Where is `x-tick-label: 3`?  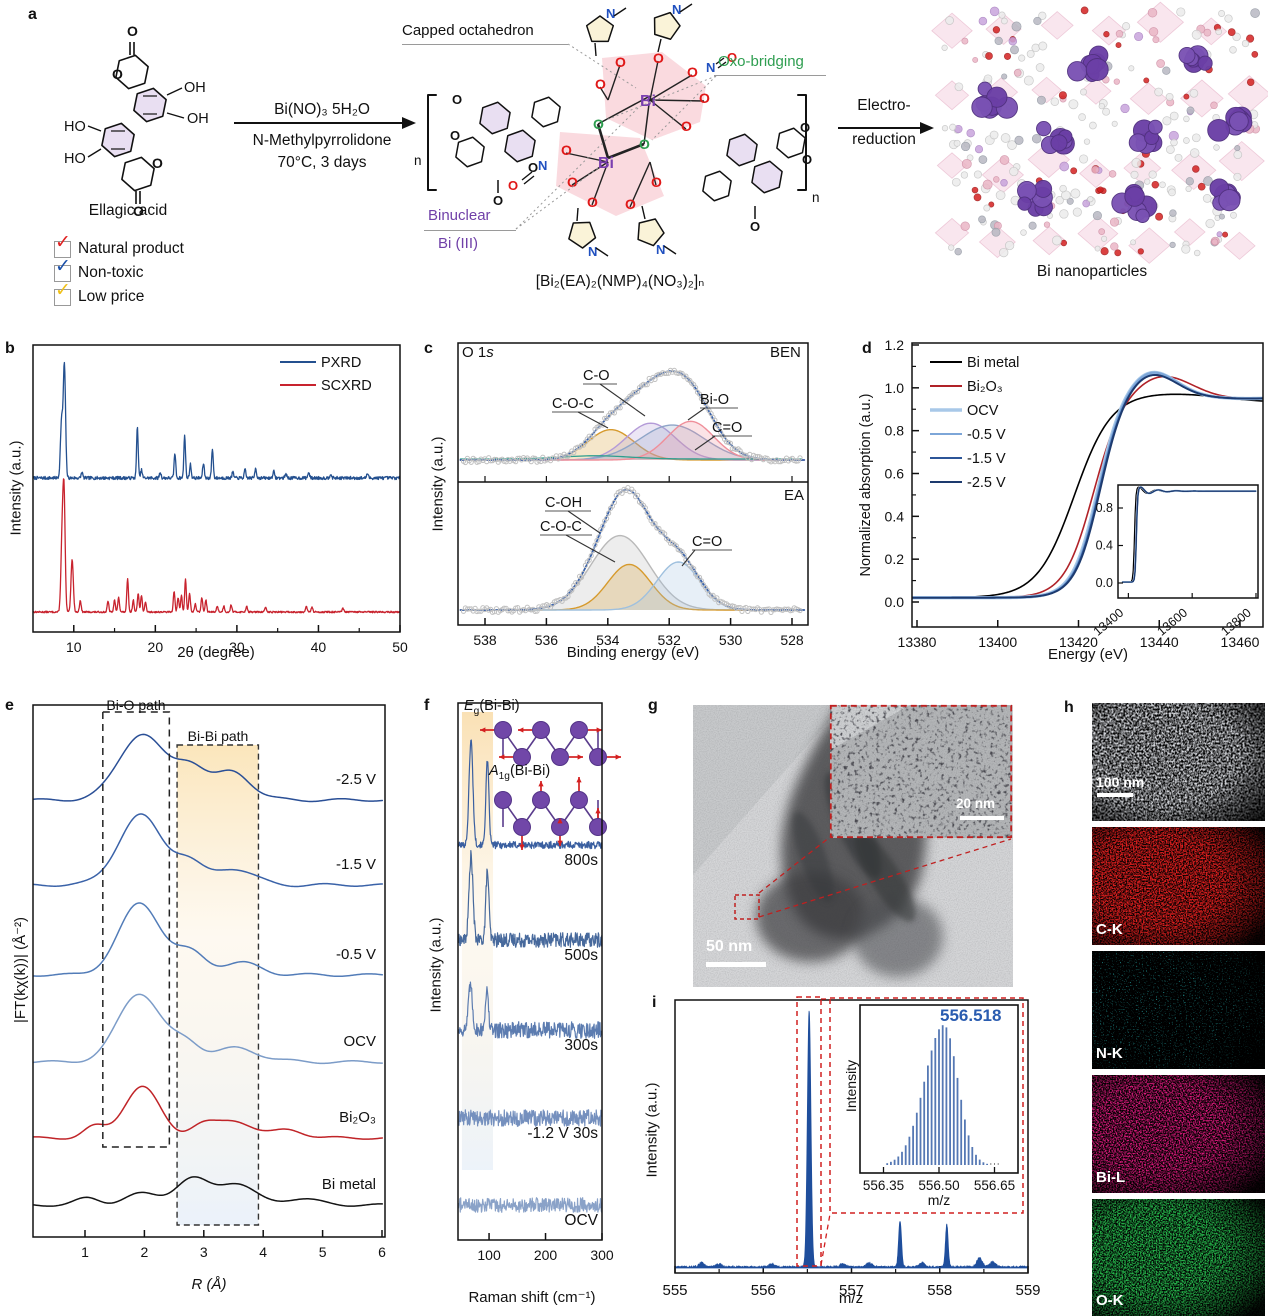 x-tick-label: 3 is located at coordinates (204, 1252).